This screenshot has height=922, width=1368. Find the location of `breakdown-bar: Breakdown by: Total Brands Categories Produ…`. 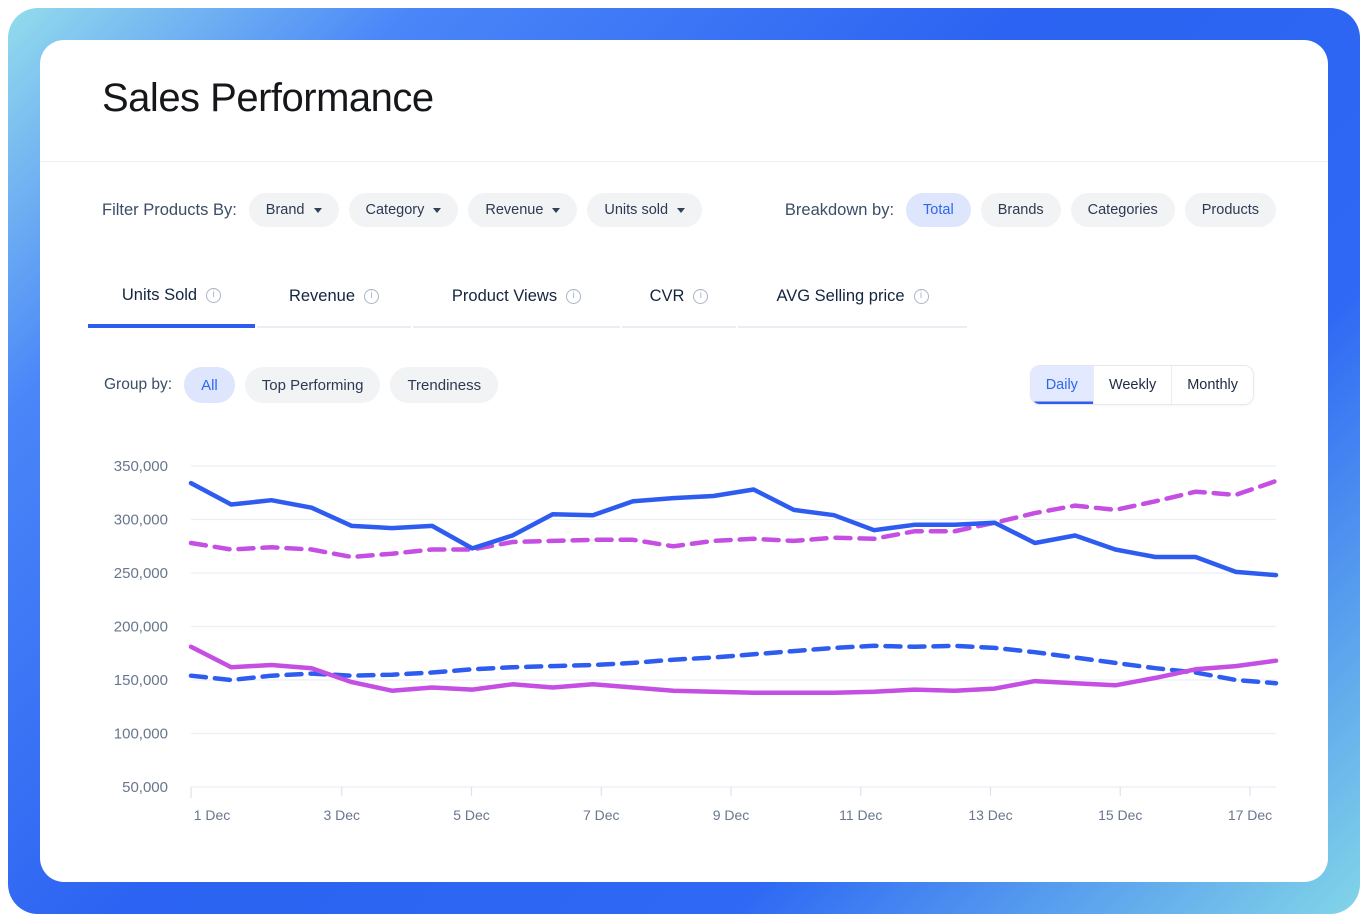

breakdown-bar: Breakdown by: Total Brands Categories Produ… is located at coordinates (1030, 210).